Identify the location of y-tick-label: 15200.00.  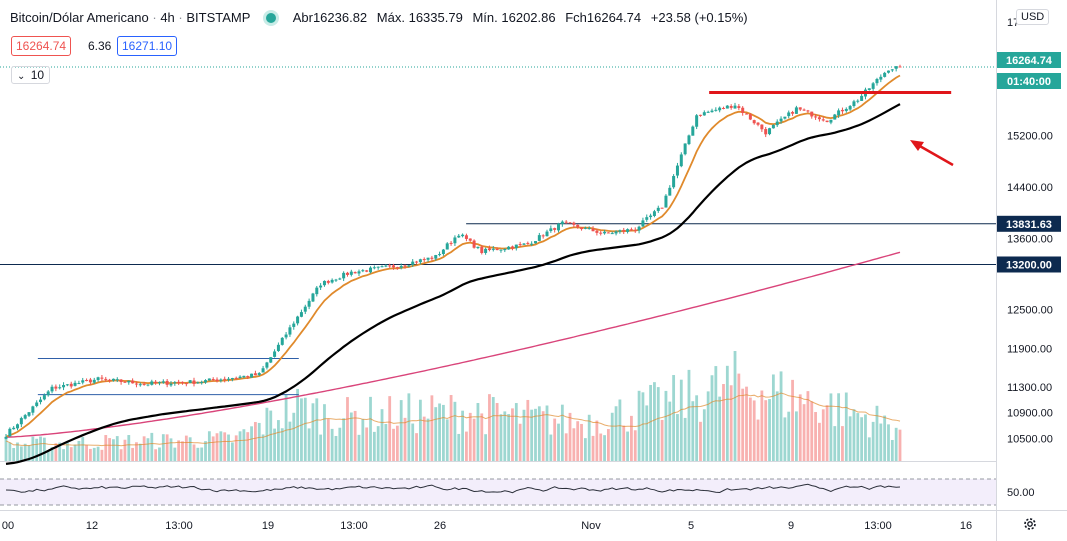
(1030, 137).